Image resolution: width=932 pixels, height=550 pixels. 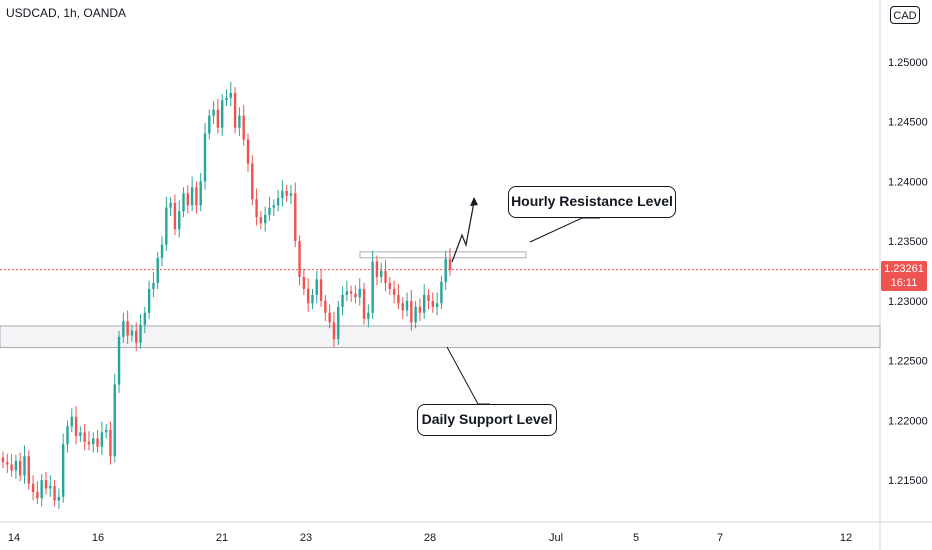 What do you see at coordinates (440, 336) in the screenshot?
I see `support-zone` at bounding box center [440, 336].